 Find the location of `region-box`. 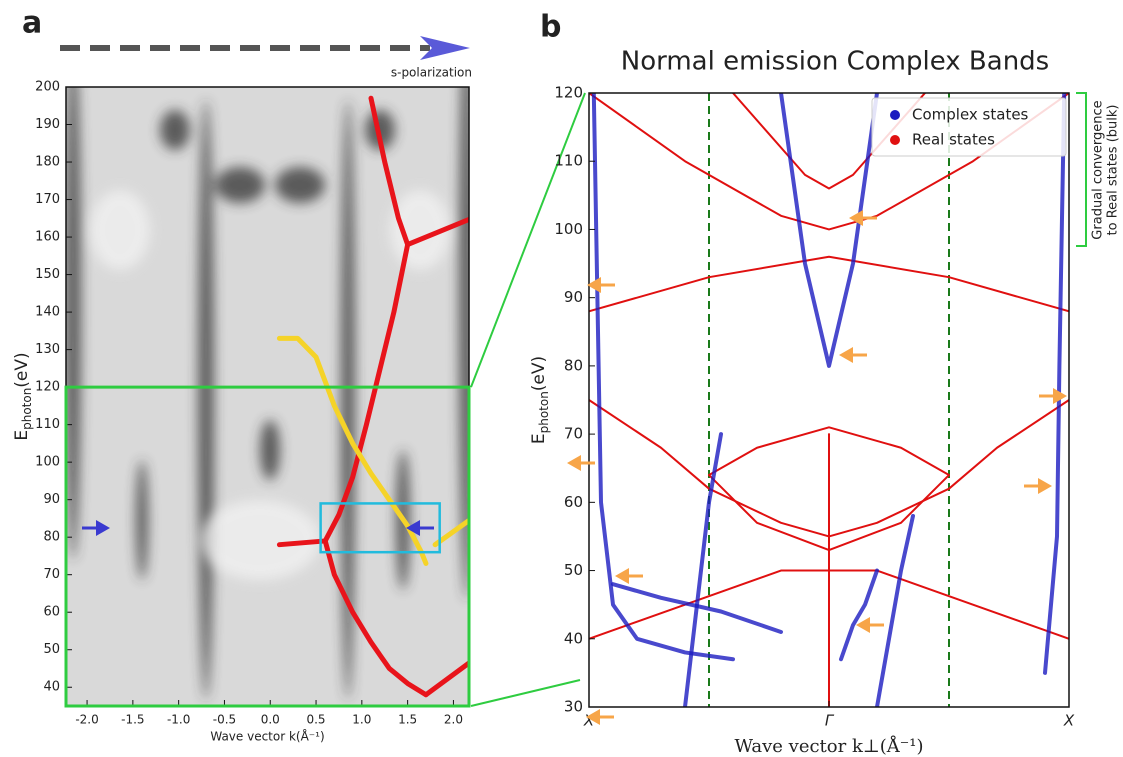

region-box is located at coordinates (380, 528).